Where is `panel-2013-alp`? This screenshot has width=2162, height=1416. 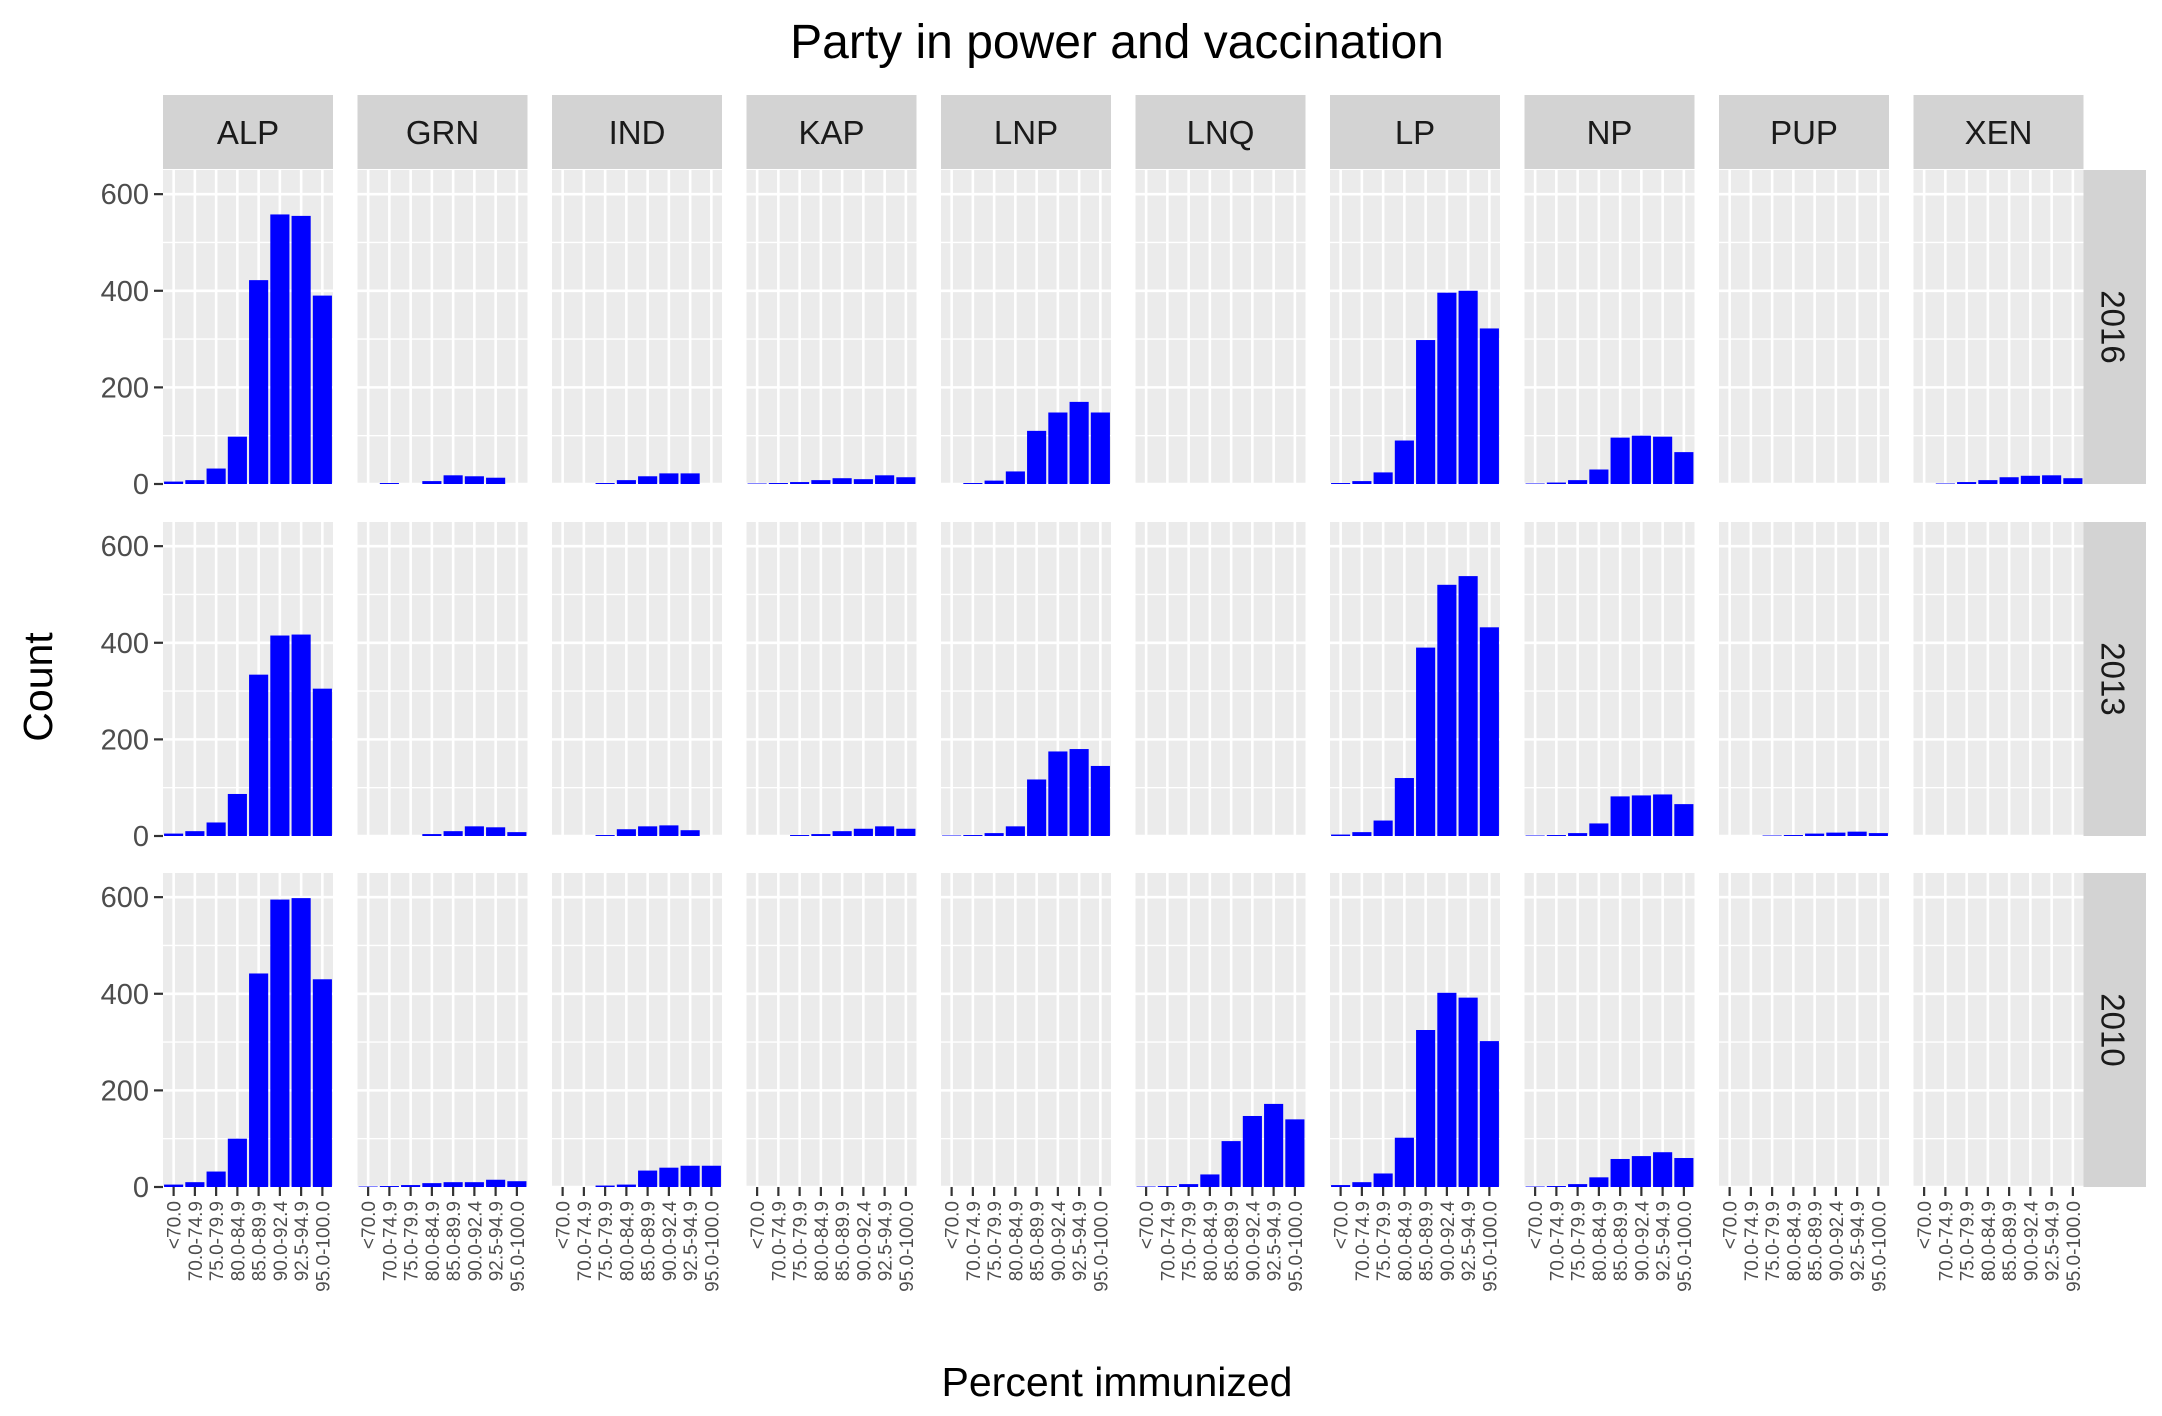
panel-2013-alp is located at coordinates (248, 680).